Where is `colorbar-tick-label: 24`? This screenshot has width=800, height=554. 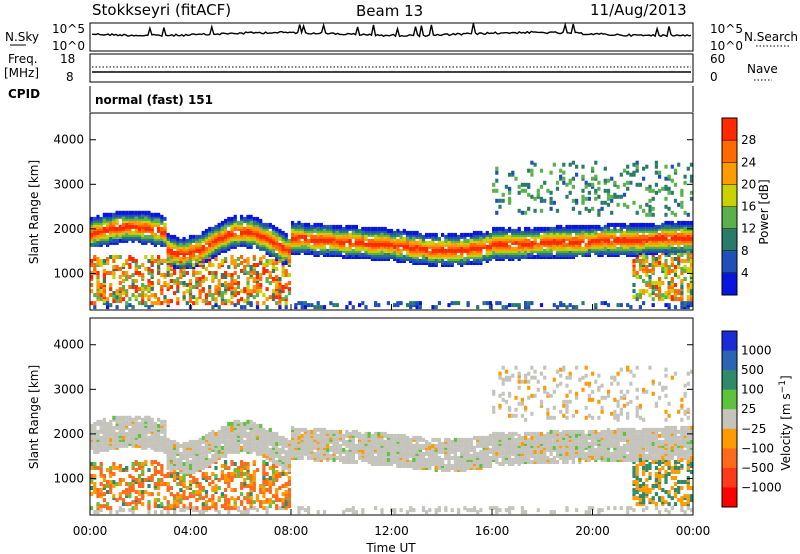
colorbar-tick-label: 24 is located at coordinates (748, 162).